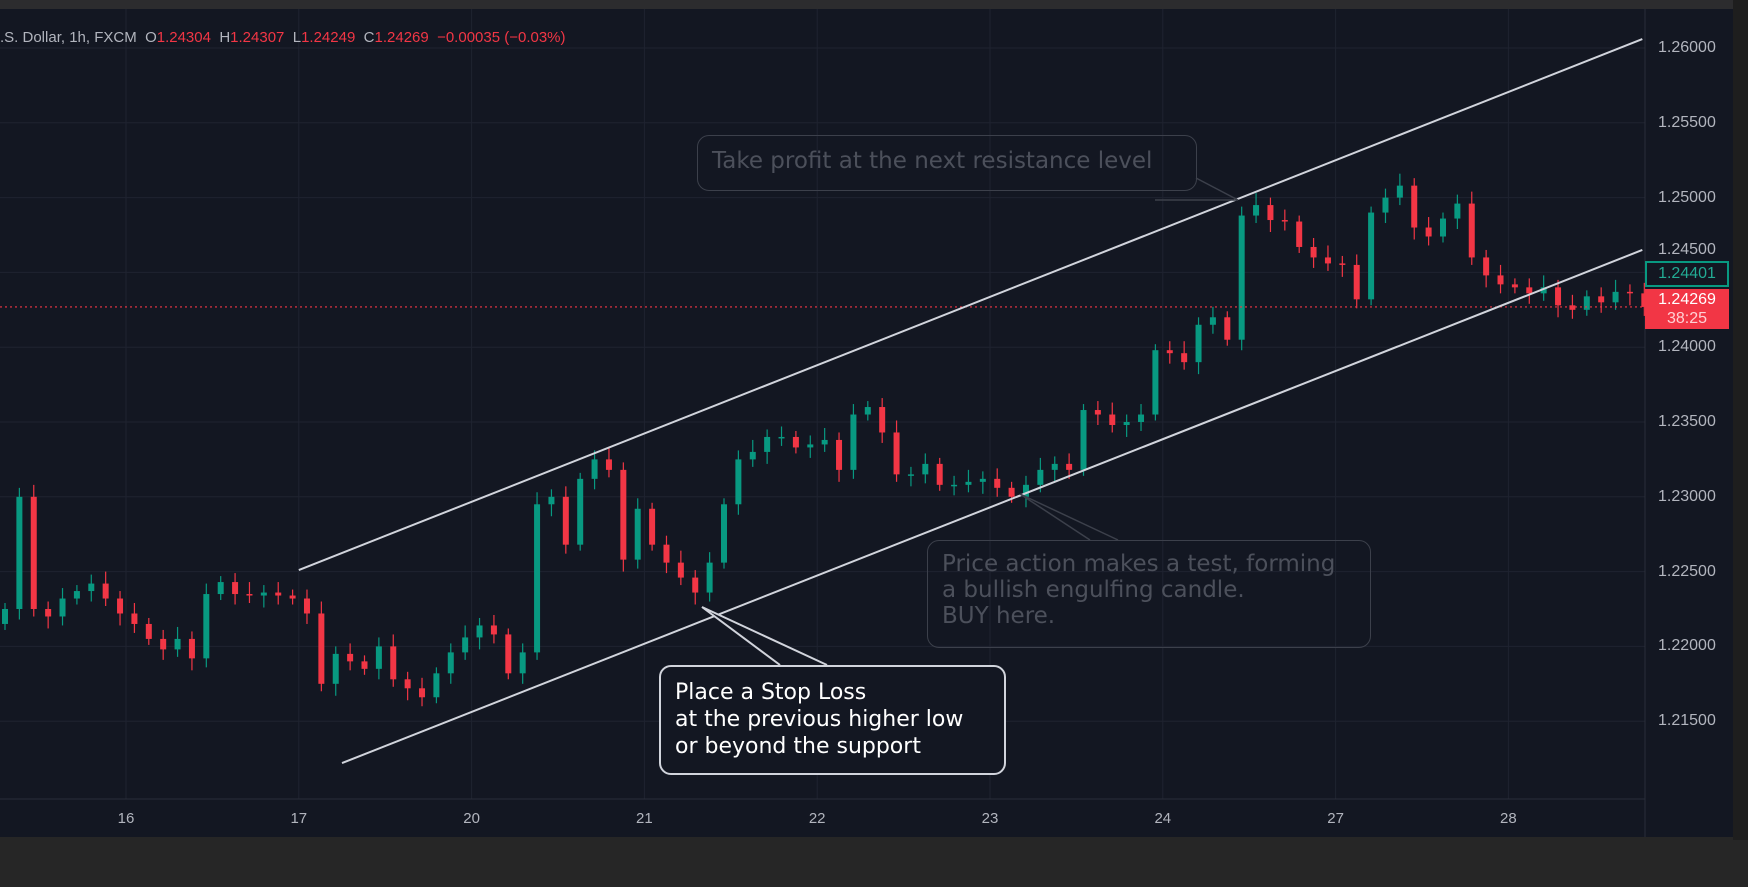 The height and width of the screenshot is (887, 1748). Describe the element at coordinates (1687, 249) in the screenshot. I see `price-axis-label: 1.24500` at that location.